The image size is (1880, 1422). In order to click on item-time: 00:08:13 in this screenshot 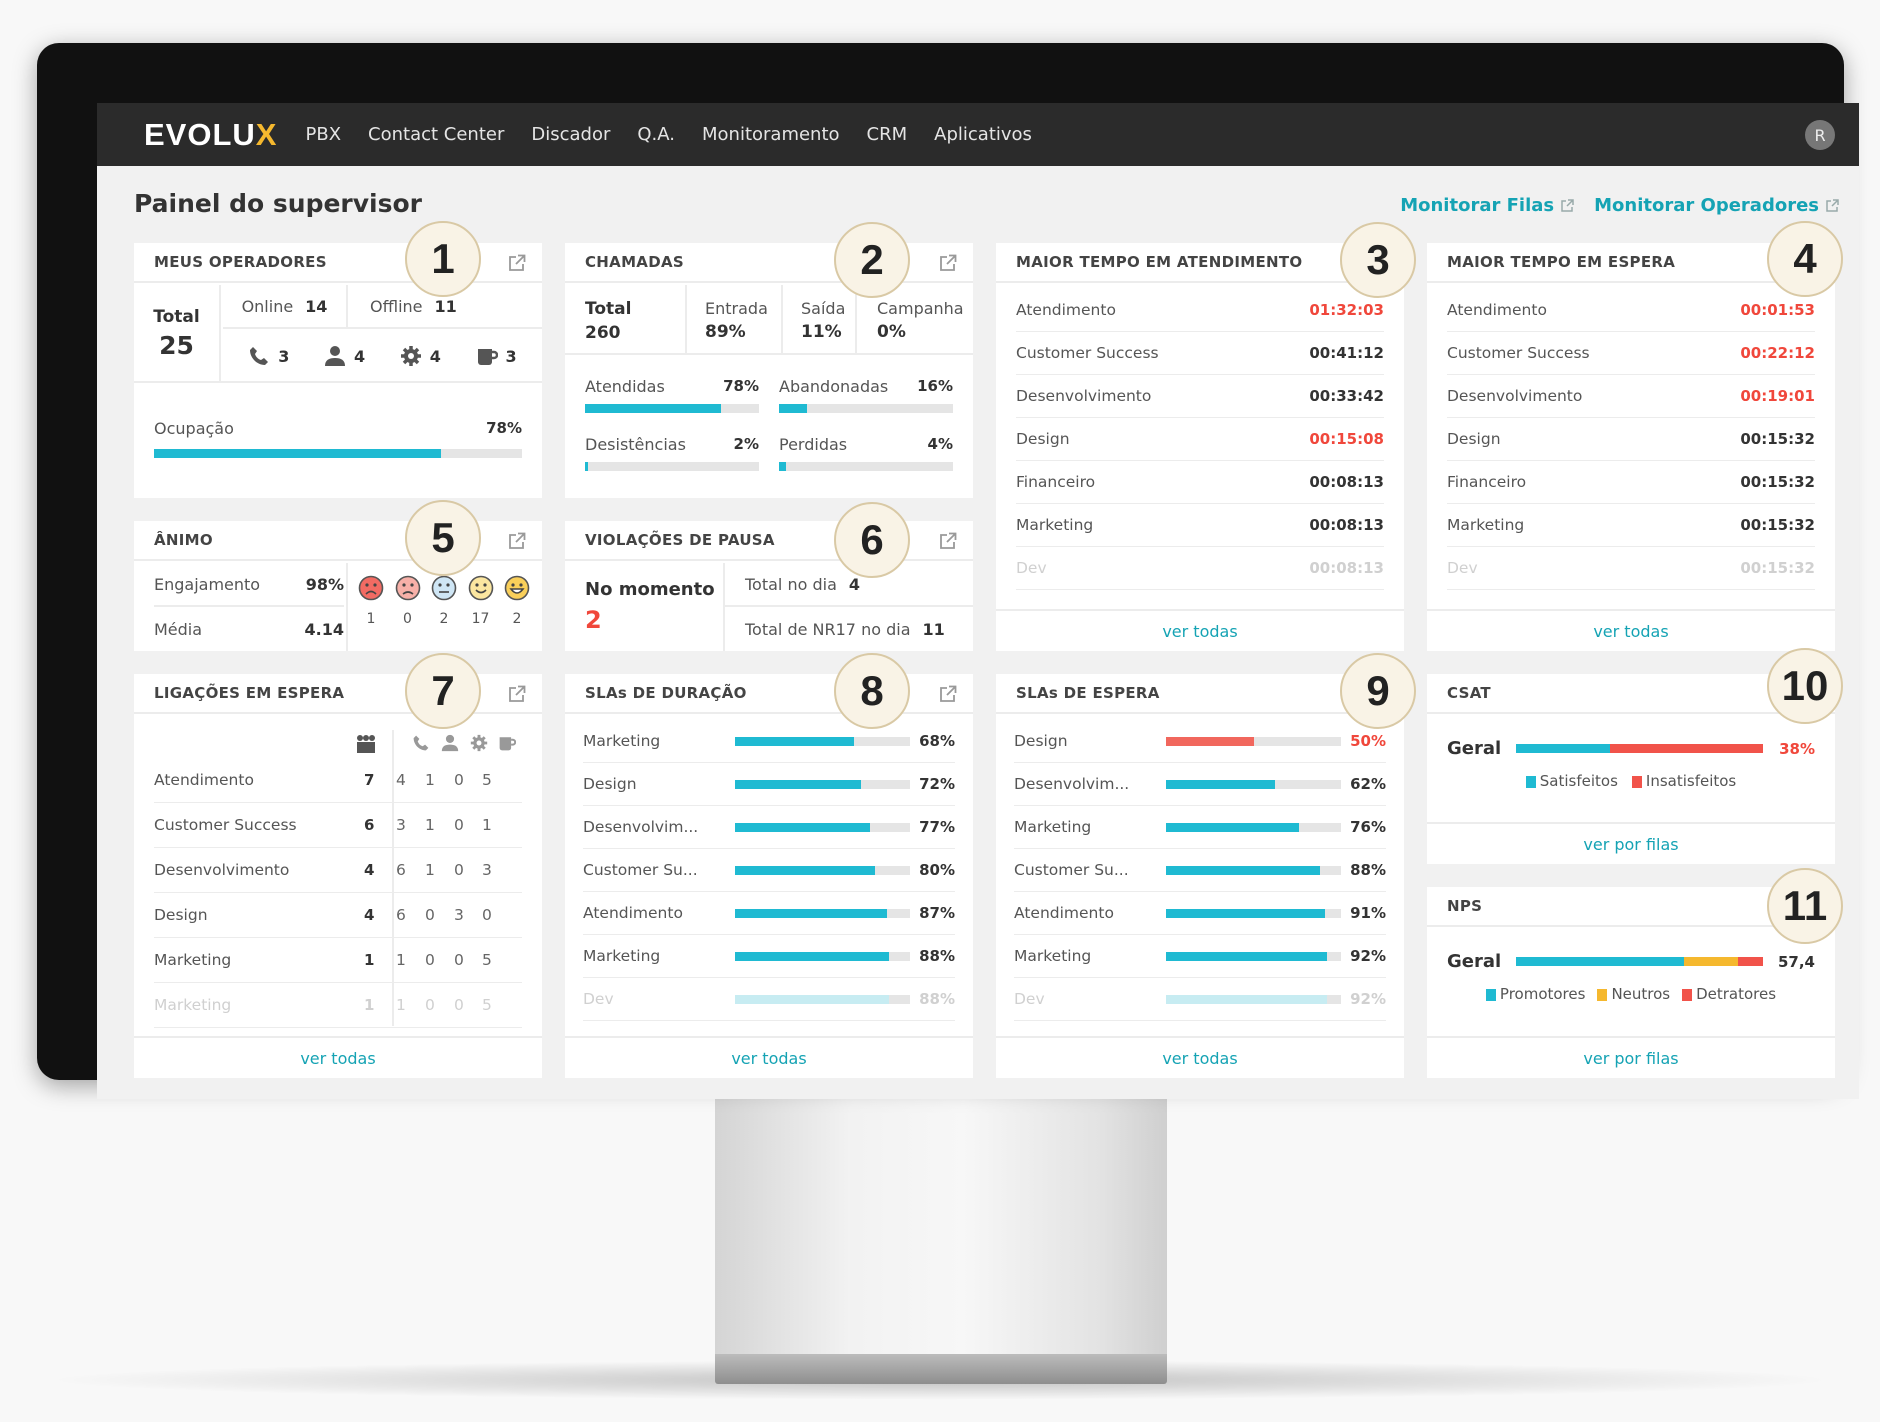, I will do `click(1346, 568)`.